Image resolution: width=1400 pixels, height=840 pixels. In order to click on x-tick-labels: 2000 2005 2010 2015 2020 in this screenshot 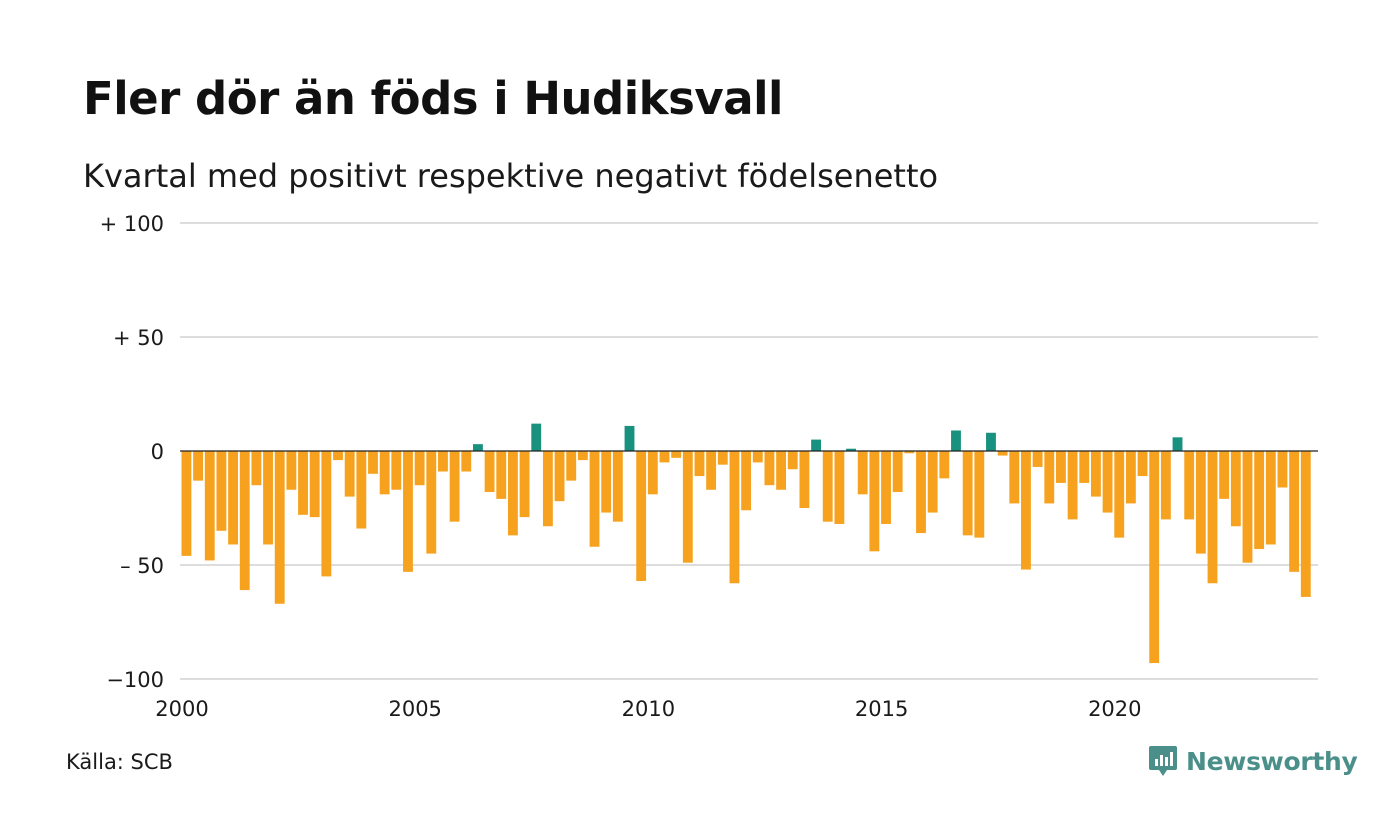, I will do `click(648, 709)`.